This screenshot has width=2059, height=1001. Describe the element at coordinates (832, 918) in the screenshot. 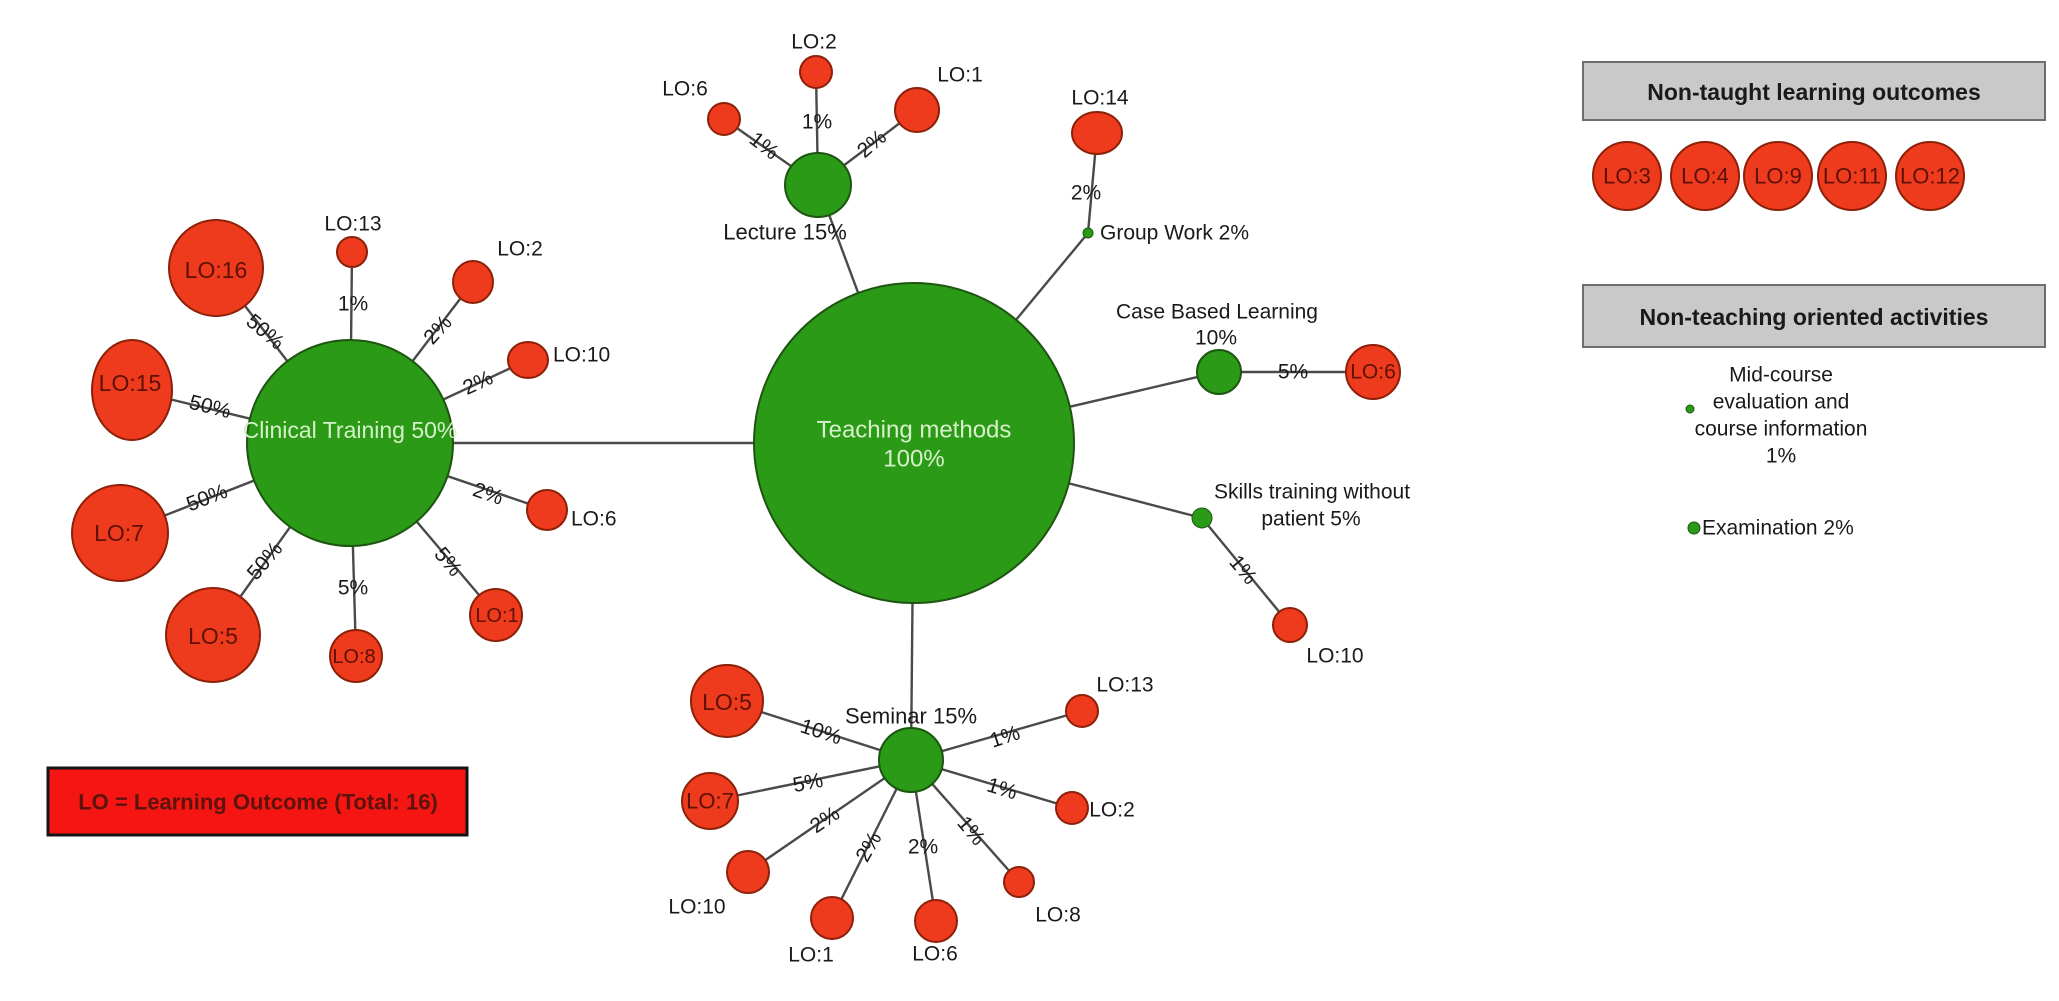

I see `outcome-node-m1` at that location.